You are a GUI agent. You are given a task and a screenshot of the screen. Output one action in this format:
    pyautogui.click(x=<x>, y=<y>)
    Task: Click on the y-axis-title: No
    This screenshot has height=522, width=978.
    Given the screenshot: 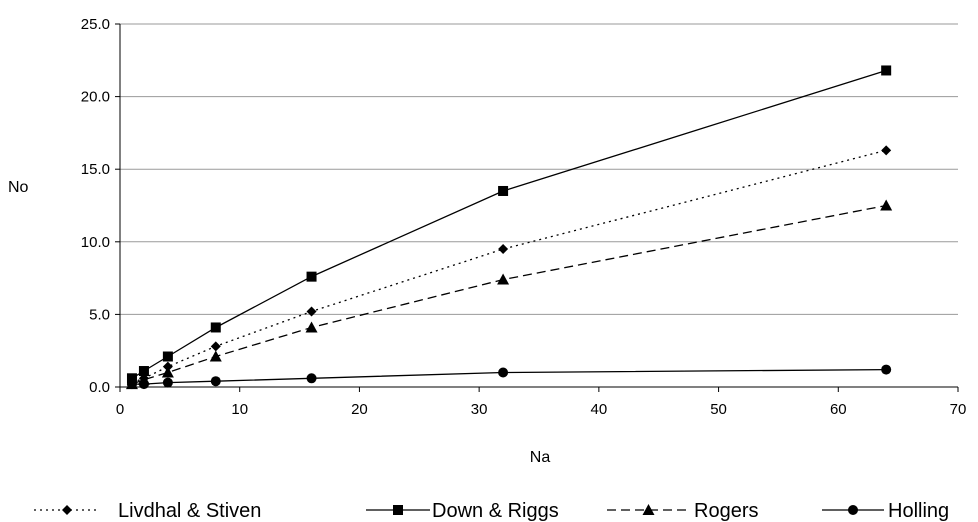 What is the action you would take?
    pyautogui.click(x=18, y=187)
    